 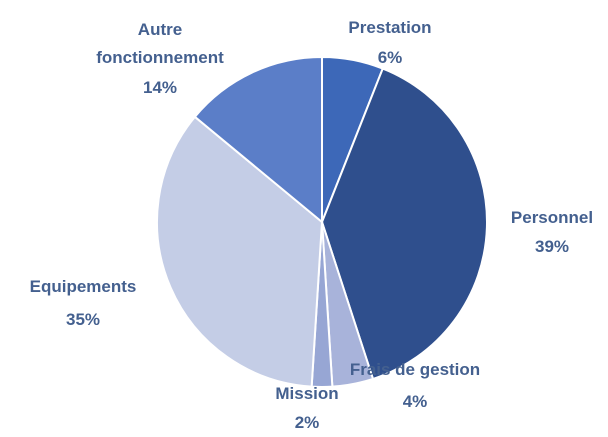 I want to click on slice-value: 14%, so click(x=160, y=87).